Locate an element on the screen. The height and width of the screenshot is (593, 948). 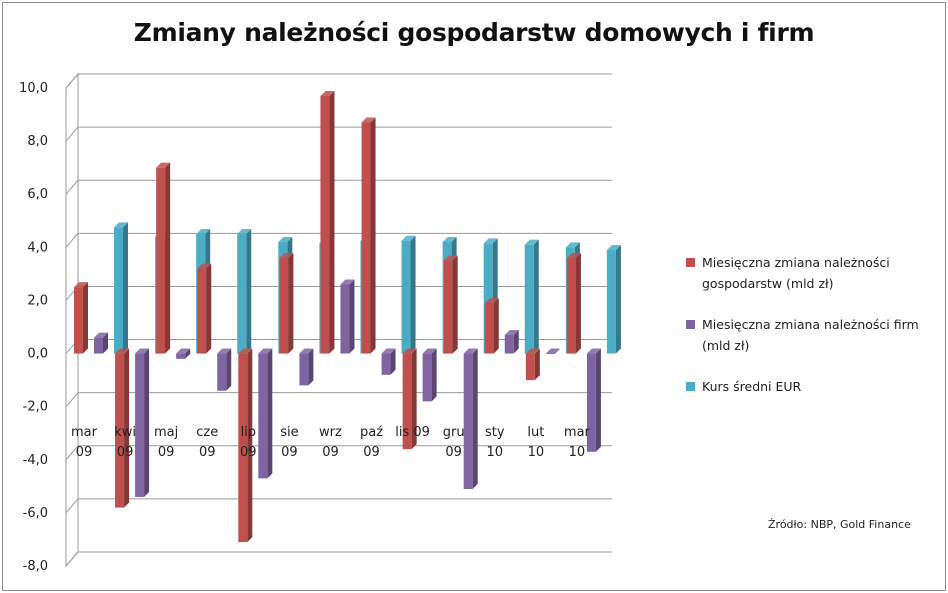
legend-swatch-households is located at coordinates (690, 262).